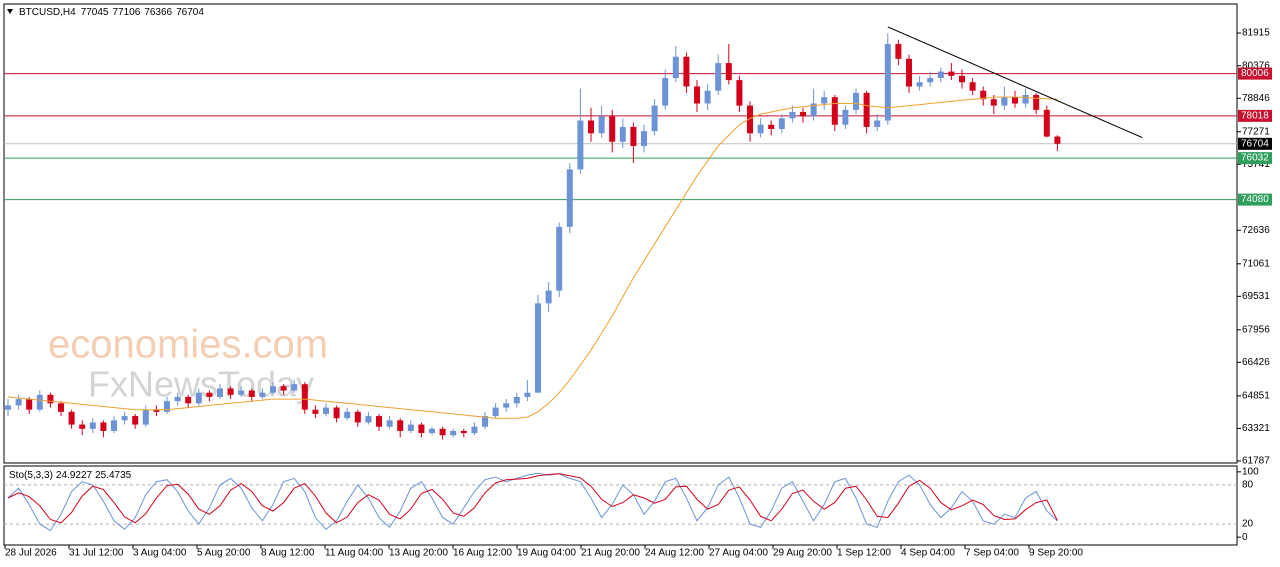 This screenshot has width=1280, height=567. What do you see at coordinates (674, 553) in the screenshot?
I see `x-tick-label: 24 Aug 12:00` at bounding box center [674, 553].